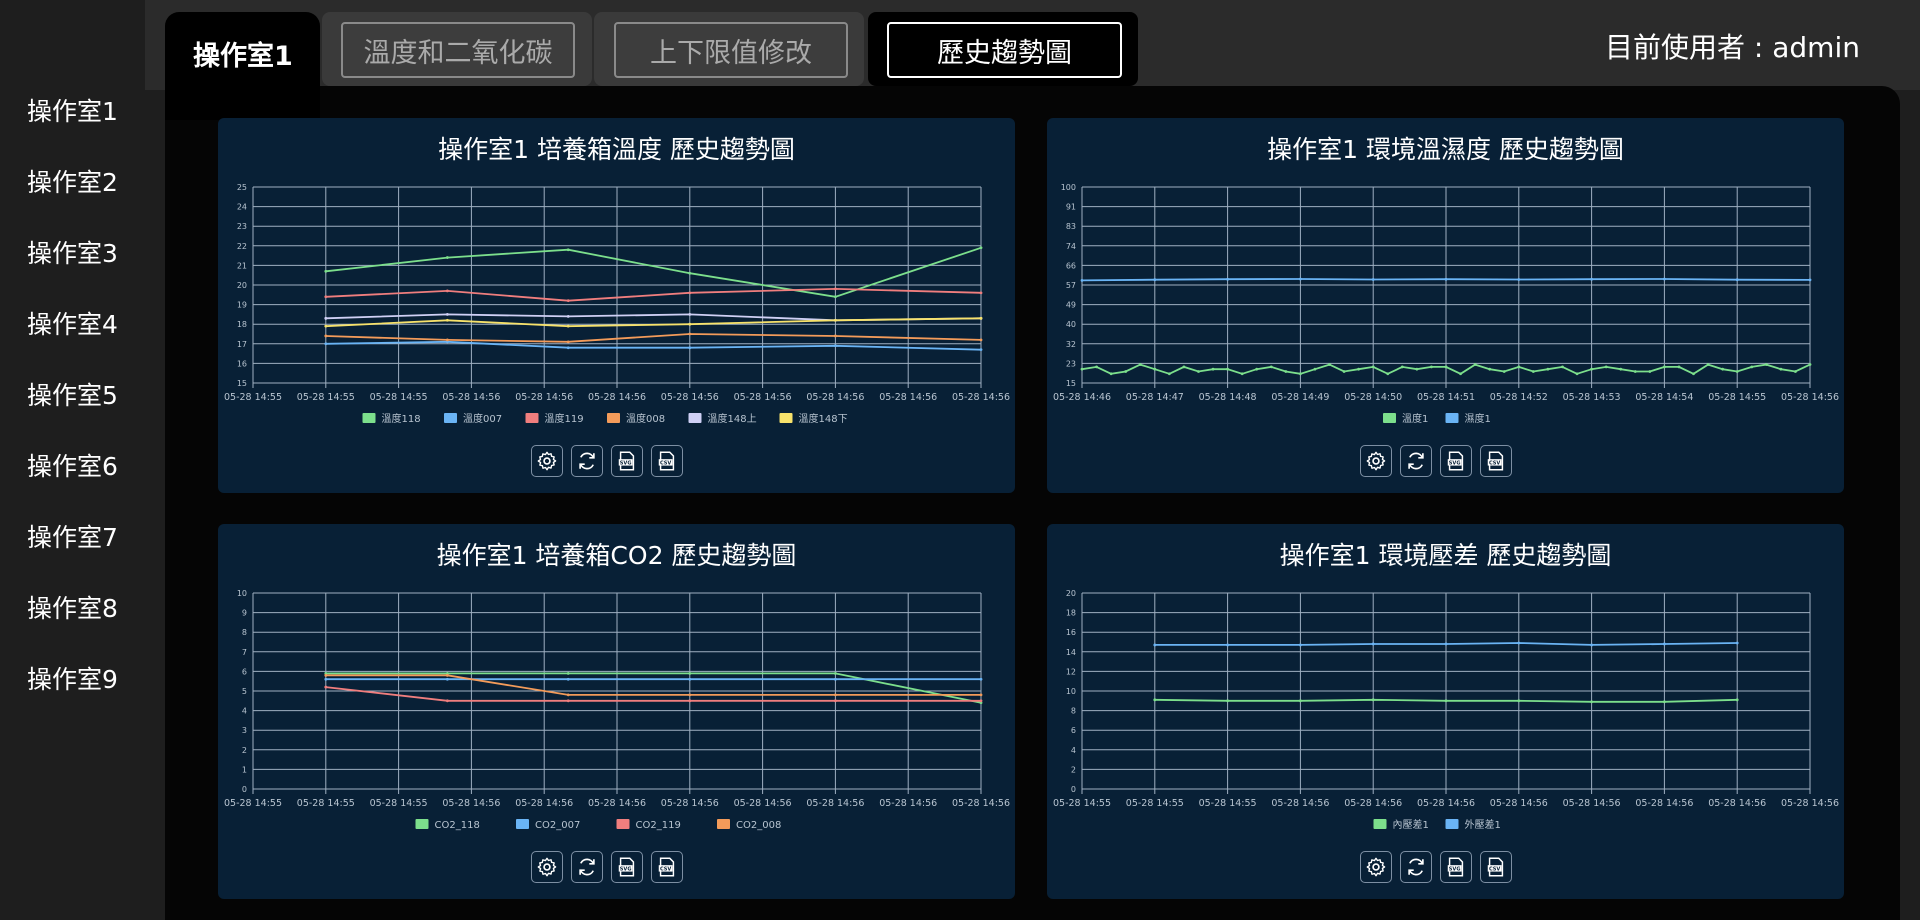  I want to click on y-tick-label: 16, so click(1071, 632).